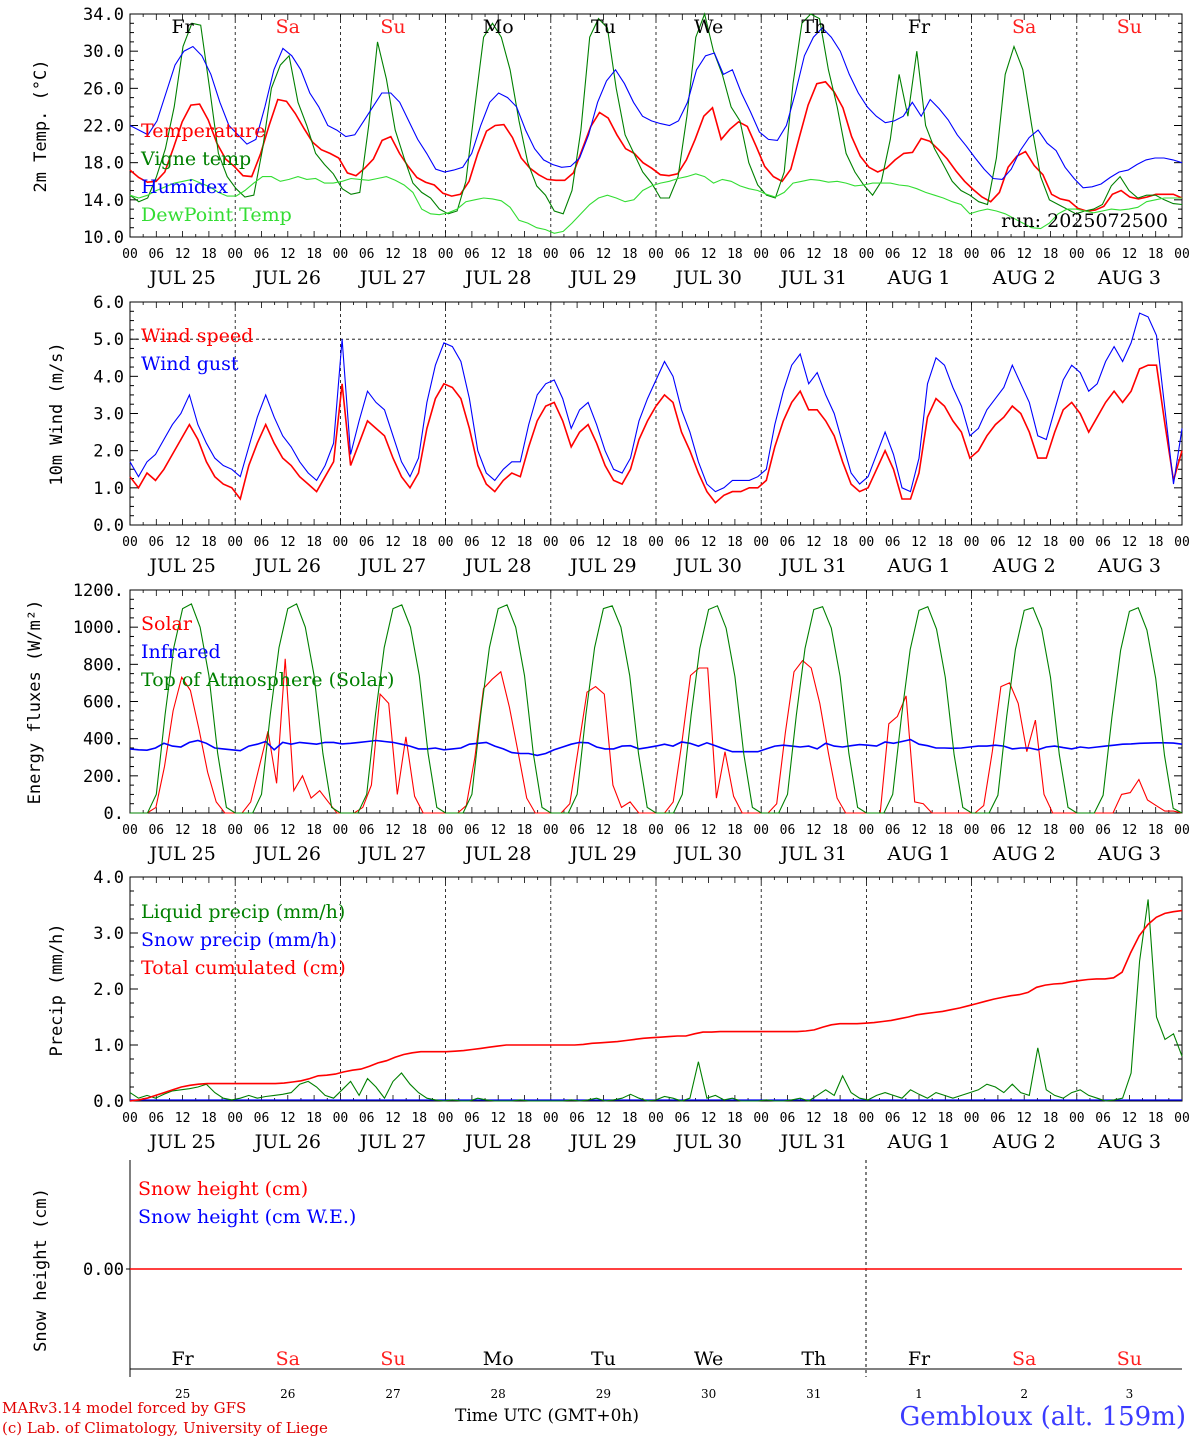 This screenshot has height=1440, width=1194. I want to click on y-tick-label: 400., so click(103, 740).